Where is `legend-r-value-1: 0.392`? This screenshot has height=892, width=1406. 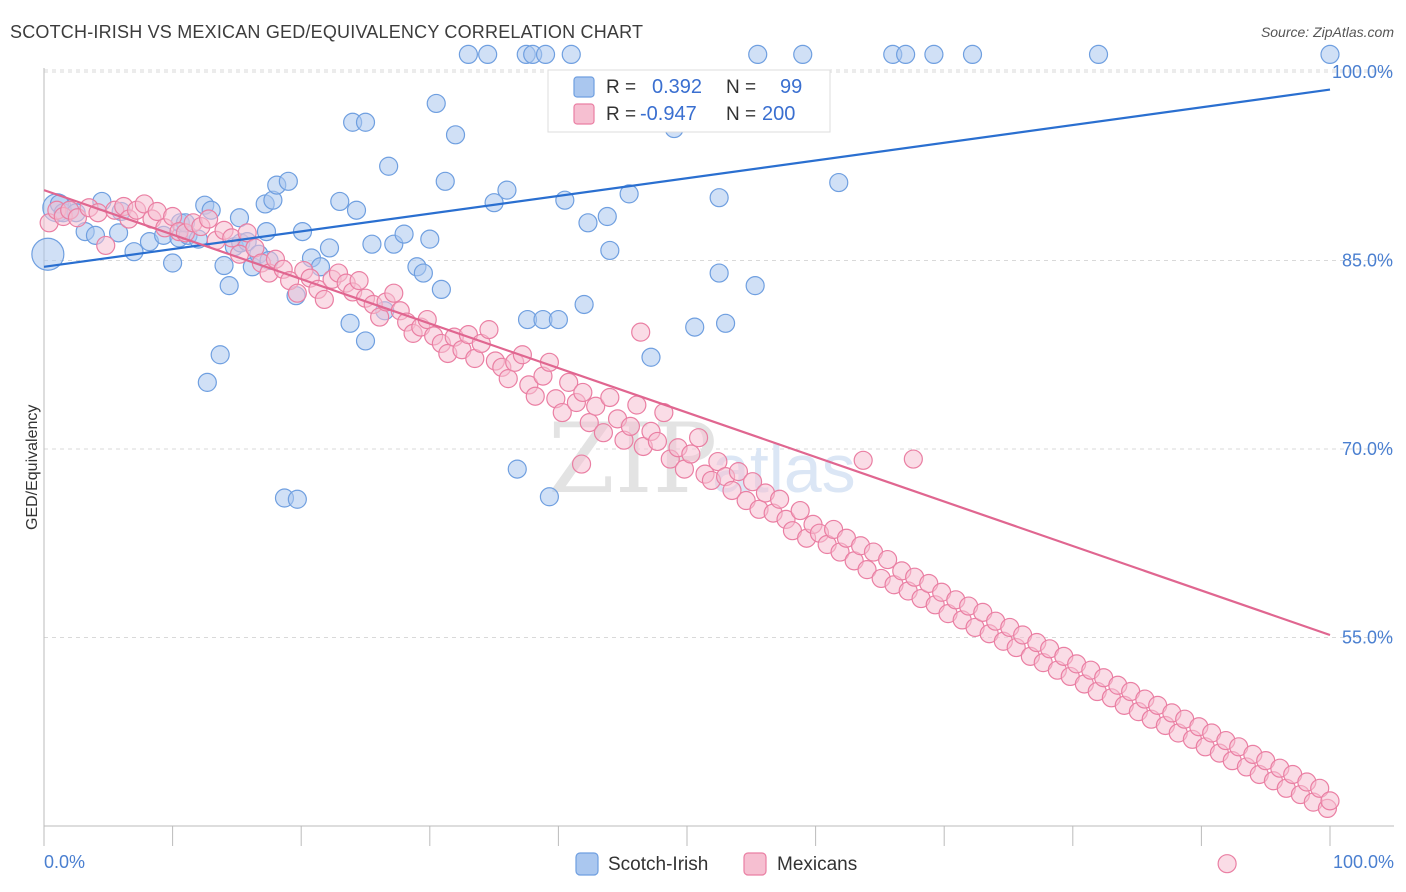
legend-r-value-1: 0.392 is located at coordinates (677, 87).